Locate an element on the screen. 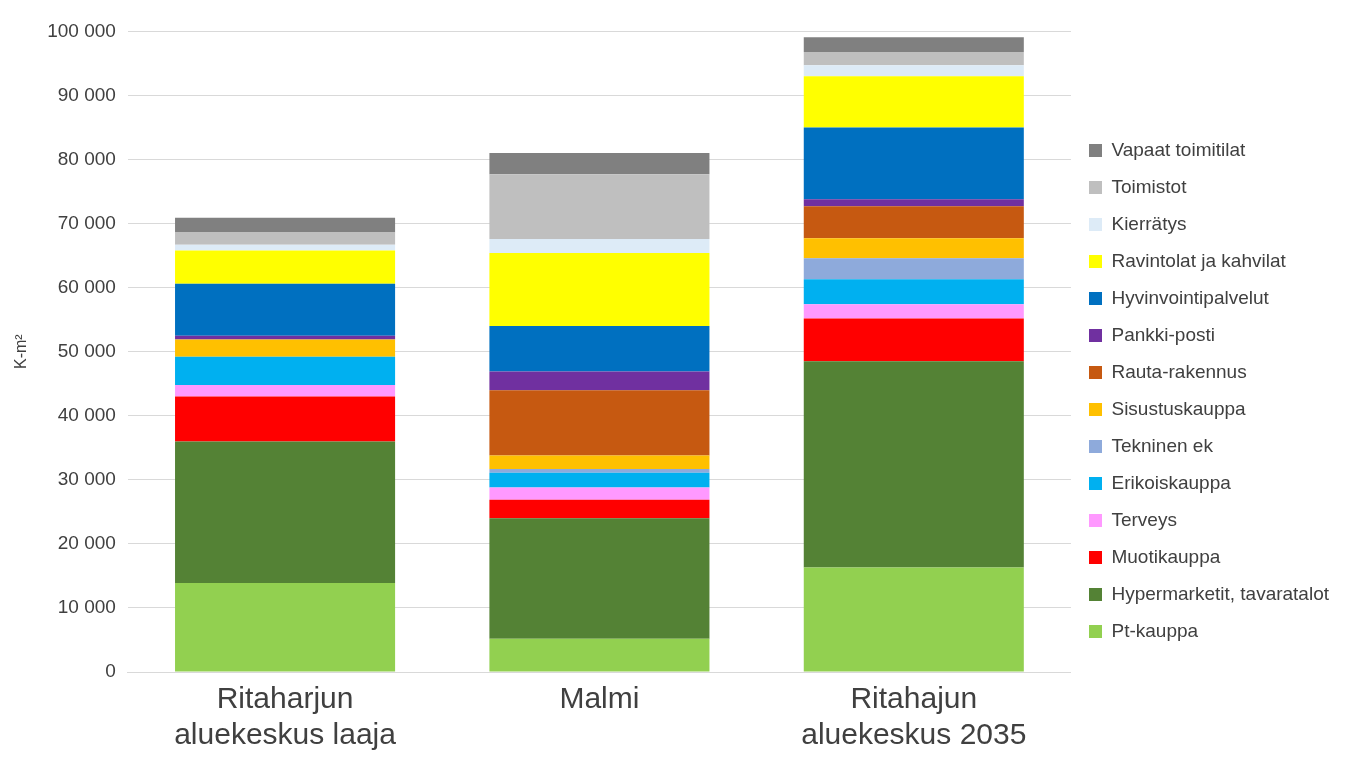 This screenshot has width=1357, height=772. legend-label: Tekninen ek is located at coordinates (1162, 445).